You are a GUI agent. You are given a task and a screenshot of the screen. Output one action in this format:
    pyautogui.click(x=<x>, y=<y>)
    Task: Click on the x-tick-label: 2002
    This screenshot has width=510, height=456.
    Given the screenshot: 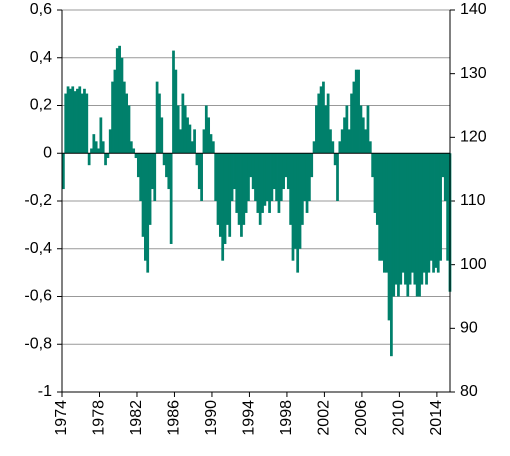 What is the action you would take?
    pyautogui.click(x=324, y=418)
    